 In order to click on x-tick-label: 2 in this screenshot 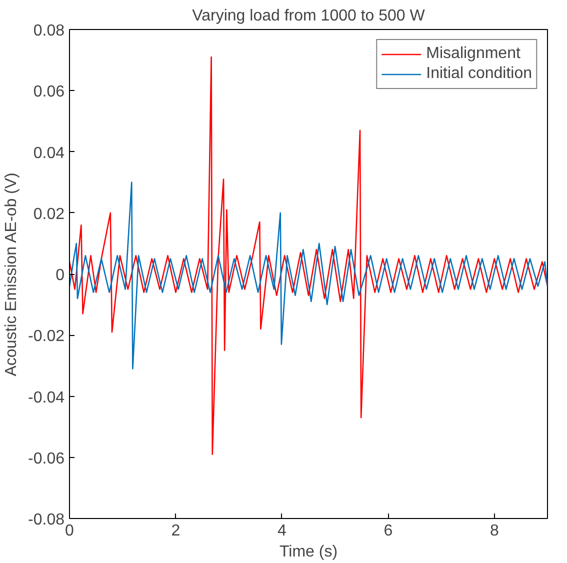, I will do `click(175, 531)`.